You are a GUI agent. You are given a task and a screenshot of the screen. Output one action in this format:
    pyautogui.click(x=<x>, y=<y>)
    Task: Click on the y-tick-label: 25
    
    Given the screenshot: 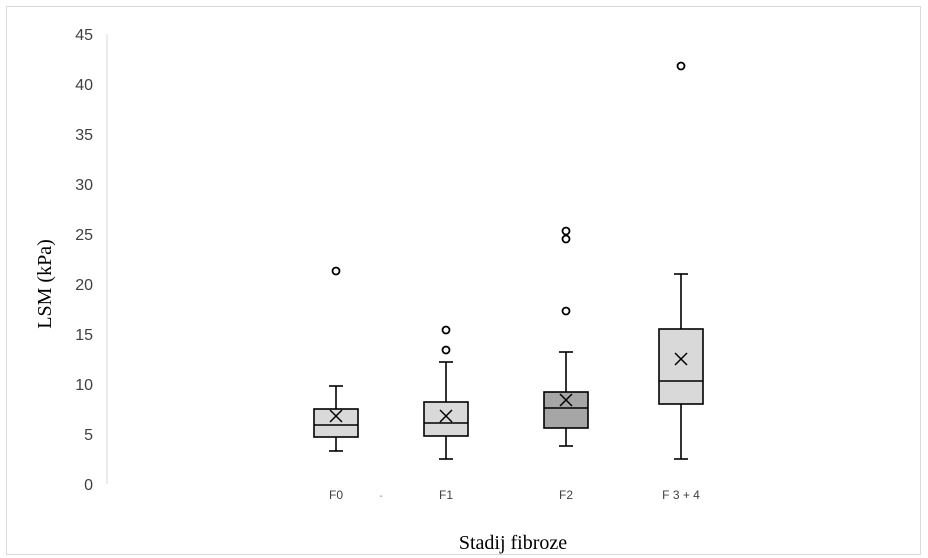 What is the action you would take?
    pyautogui.click(x=84, y=235)
    